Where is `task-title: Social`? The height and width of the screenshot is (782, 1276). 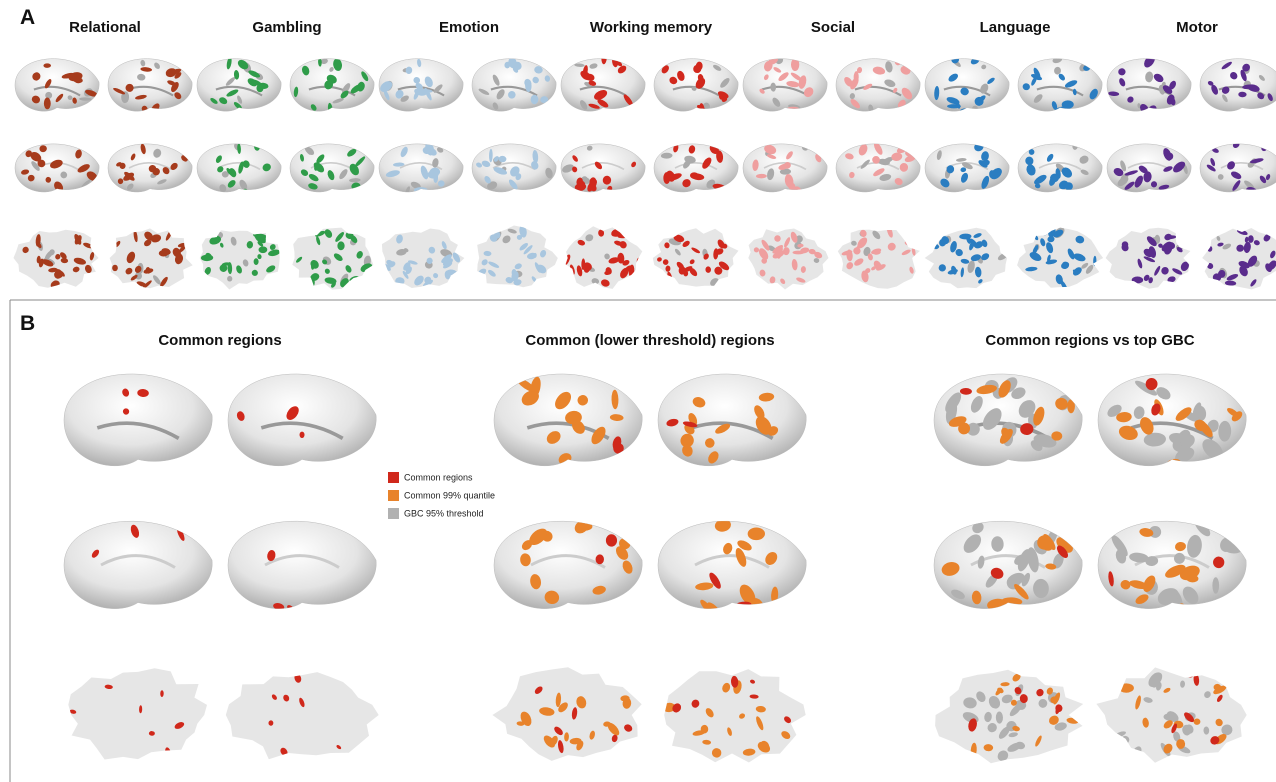 task-title: Social is located at coordinates (833, 27).